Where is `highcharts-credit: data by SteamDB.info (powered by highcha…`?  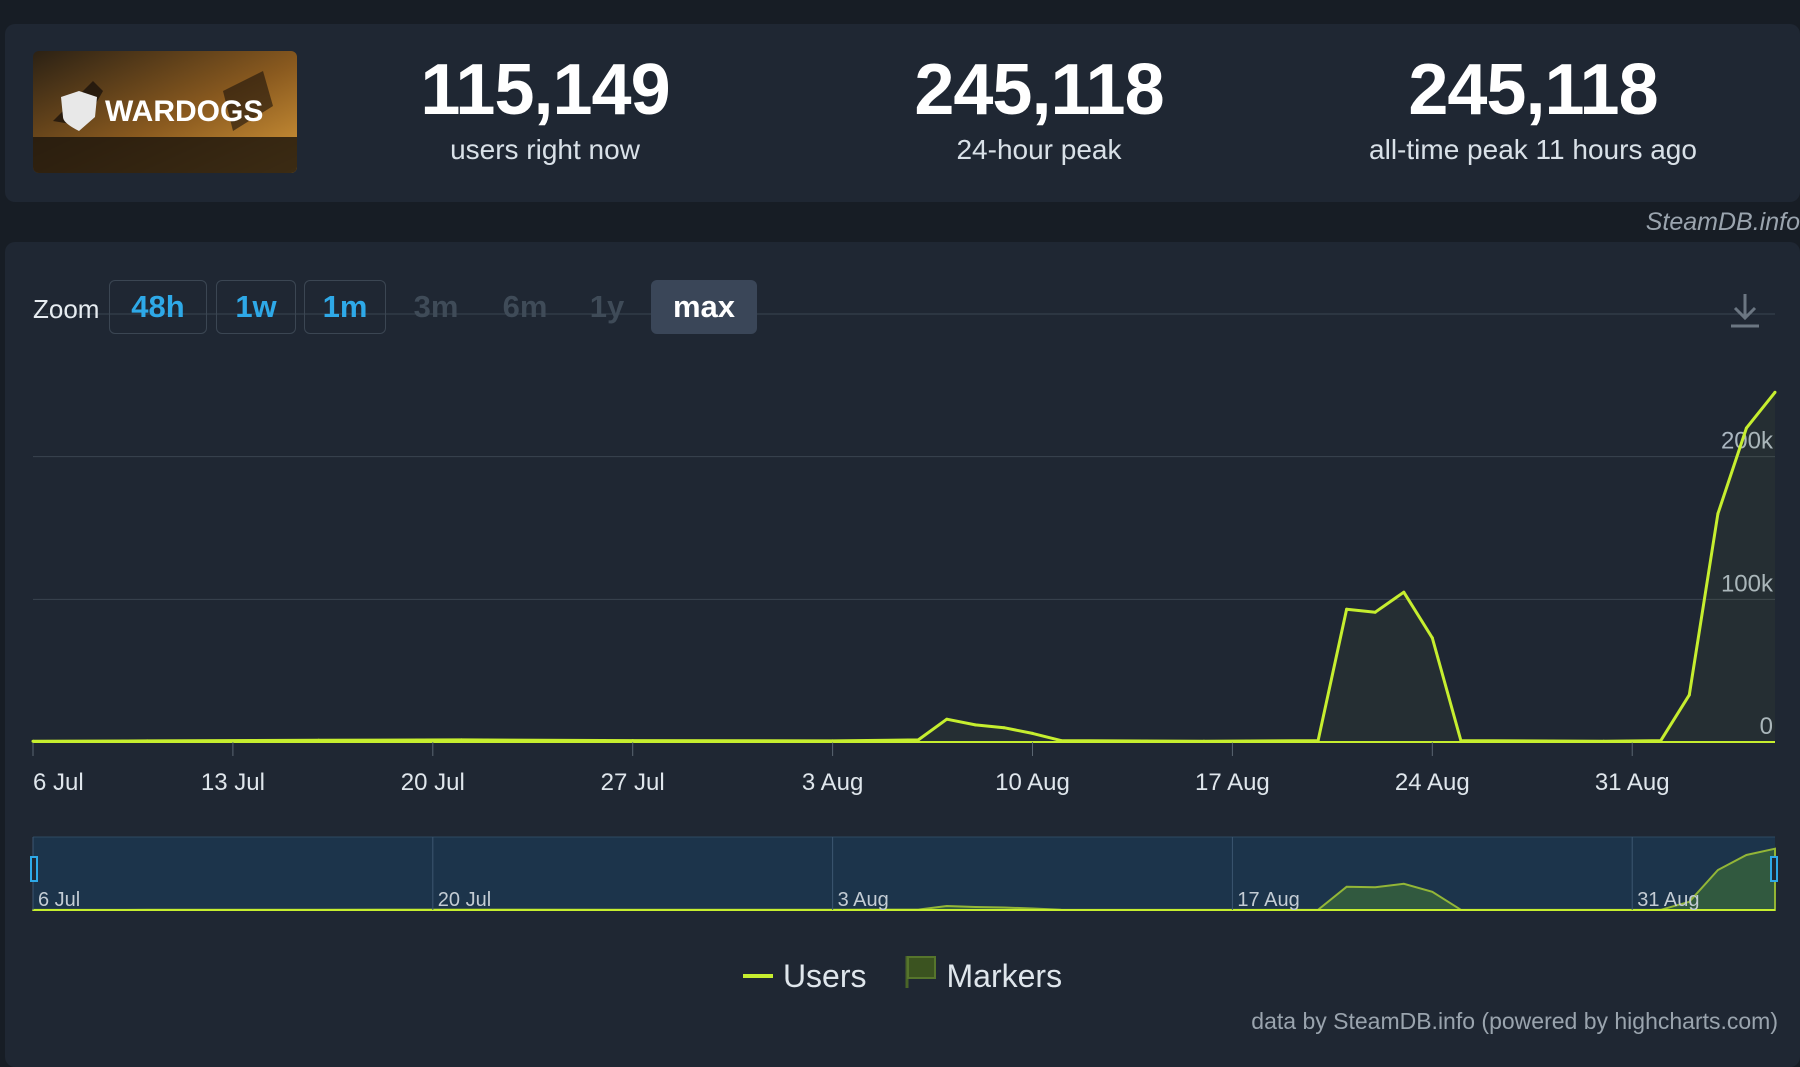 highcharts-credit: data by SteamDB.info (powered by highcha… is located at coordinates (1514, 1021).